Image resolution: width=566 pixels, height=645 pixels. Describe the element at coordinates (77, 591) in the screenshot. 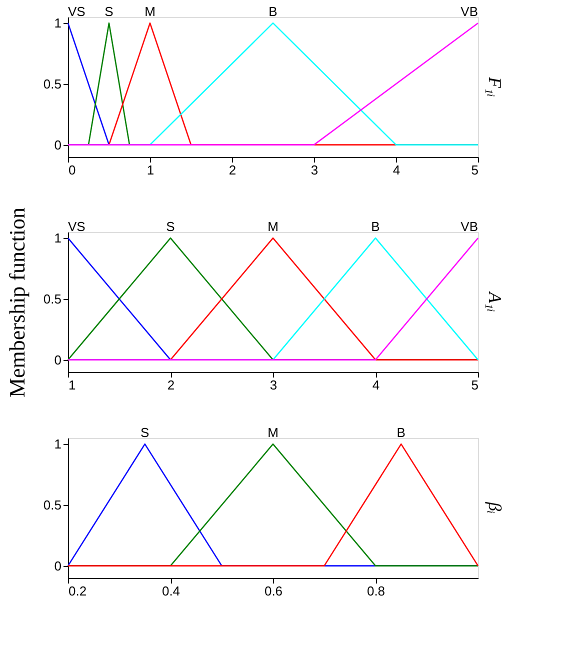

I see `x-tick-label: 0.2` at that location.